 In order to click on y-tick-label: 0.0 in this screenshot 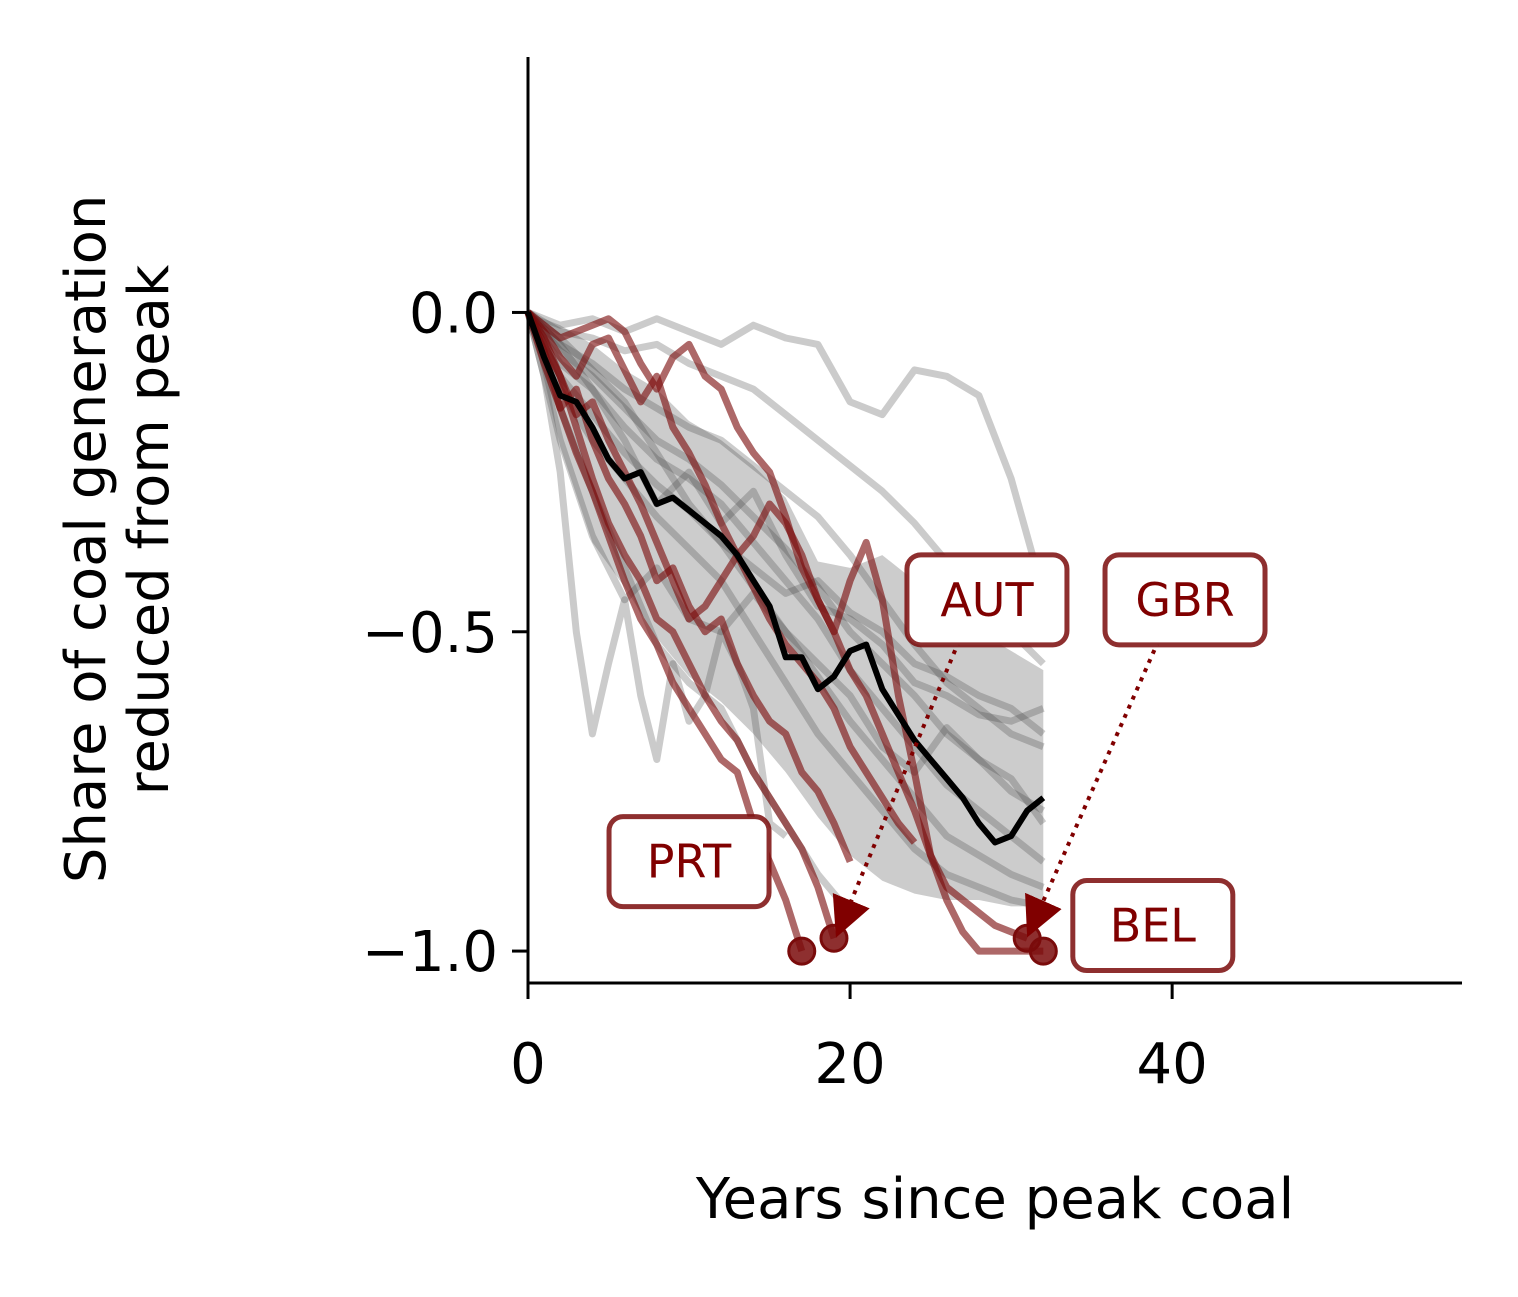, I will do `click(453, 313)`.